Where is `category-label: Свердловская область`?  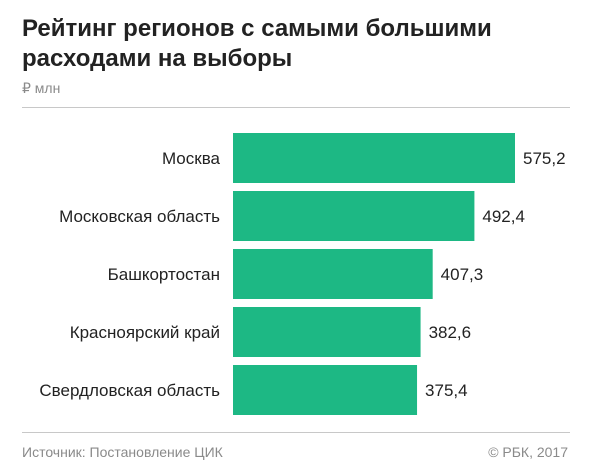 category-label: Свердловская область is located at coordinates (129, 390).